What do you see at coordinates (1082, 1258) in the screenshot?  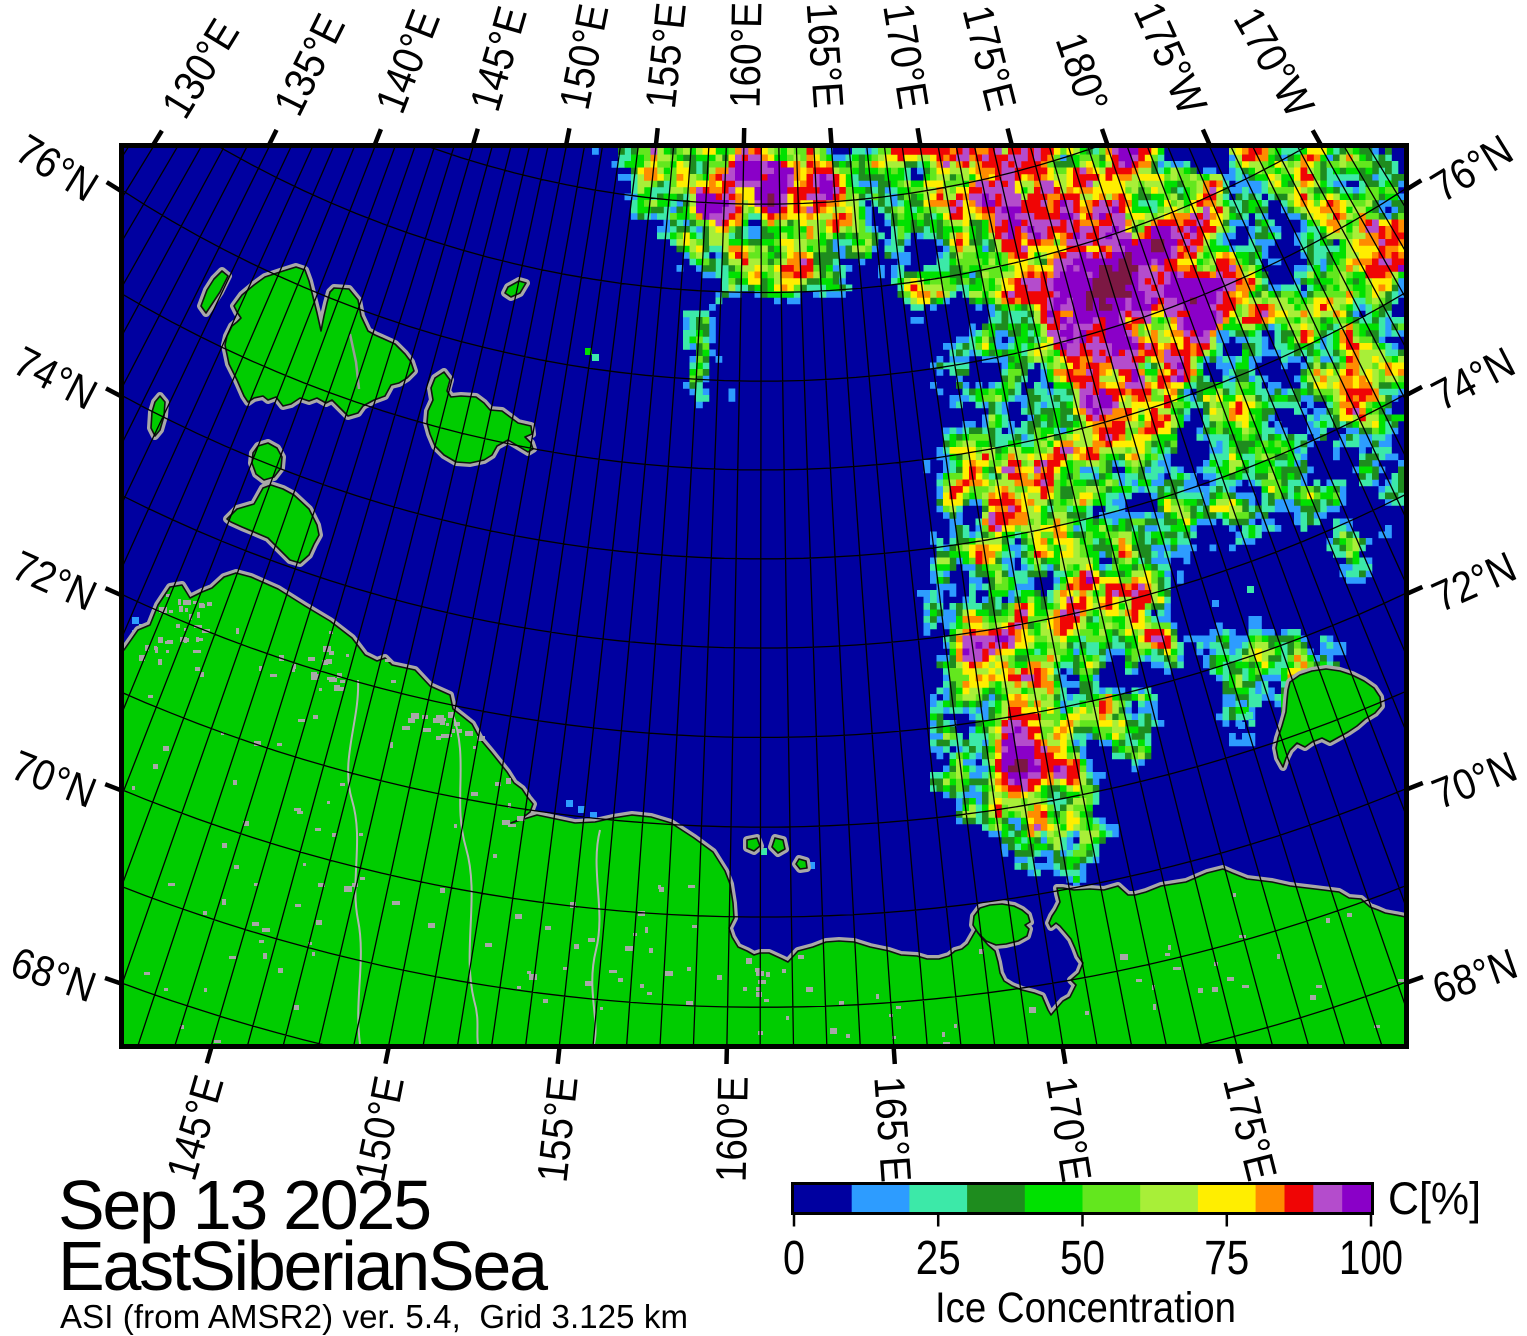 I see `svg-text: 50` at bounding box center [1082, 1258].